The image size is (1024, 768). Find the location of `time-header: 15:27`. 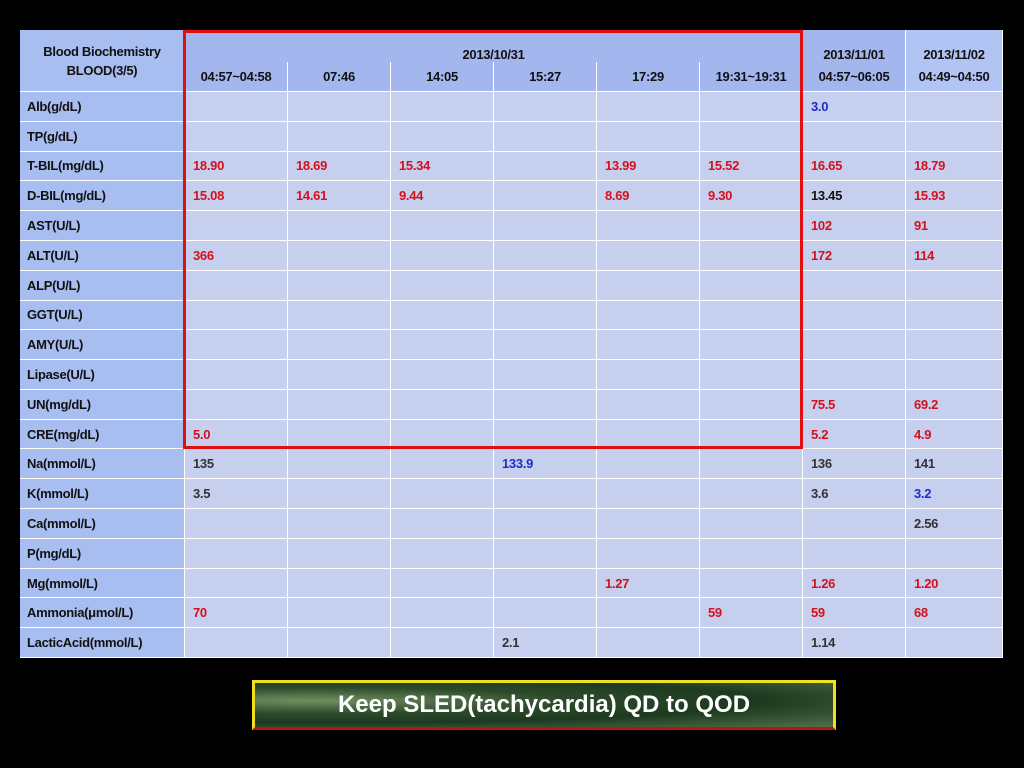

time-header: 15:27 is located at coordinates (545, 76).